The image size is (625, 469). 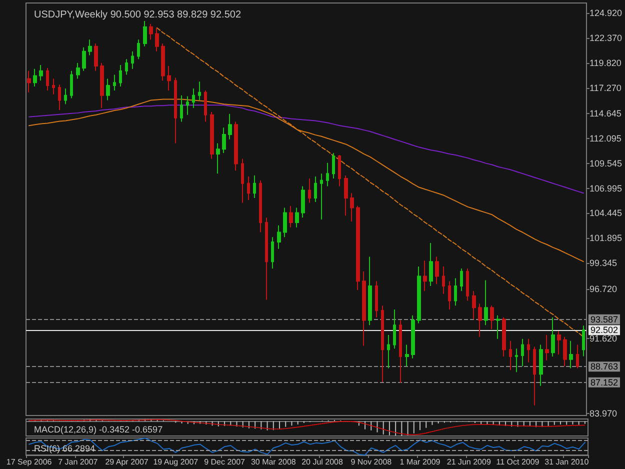 What do you see at coordinates (605, 13) in the screenshot?
I see `y-tick-label: 124.920` at bounding box center [605, 13].